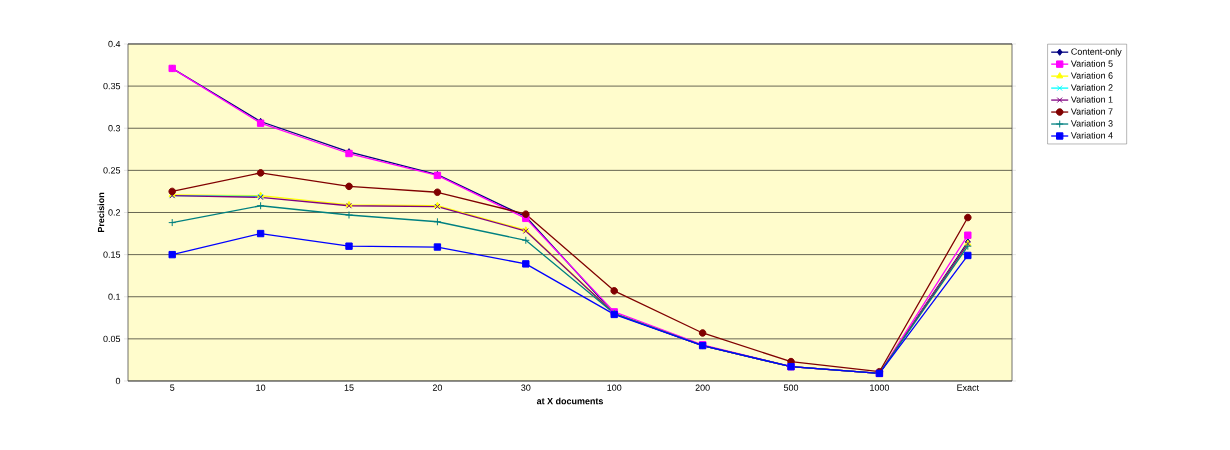 The width and height of the screenshot is (1230, 450). Describe the element at coordinates (791, 387) in the screenshot. I see `x-tick-label: 500` at that location.